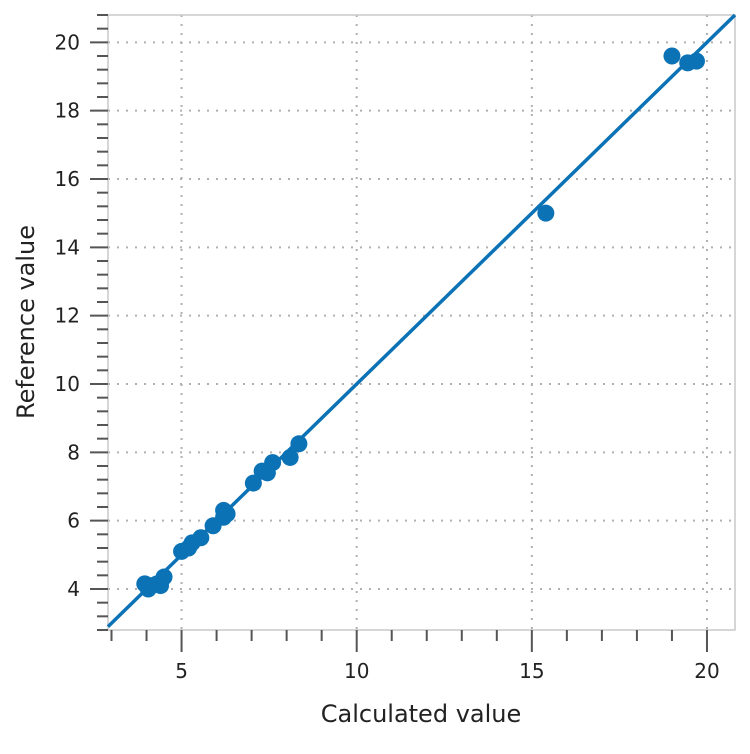 This screenshot has height=754, width=750. Describe the element at coordinates (67, 179) in the screenshot. I see `y-tick-label: 16` at that location.